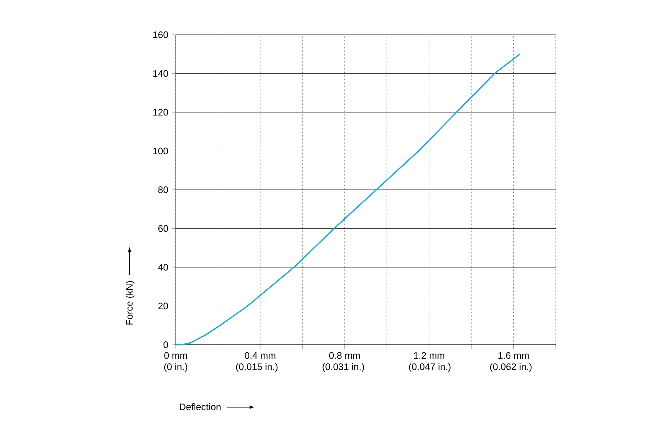 The height and width of the screenshot is (445, 665). Describe the element at coordinates (429, 355) in the screenshot. I see `x-tick-label: 1.2 mm` at that location.